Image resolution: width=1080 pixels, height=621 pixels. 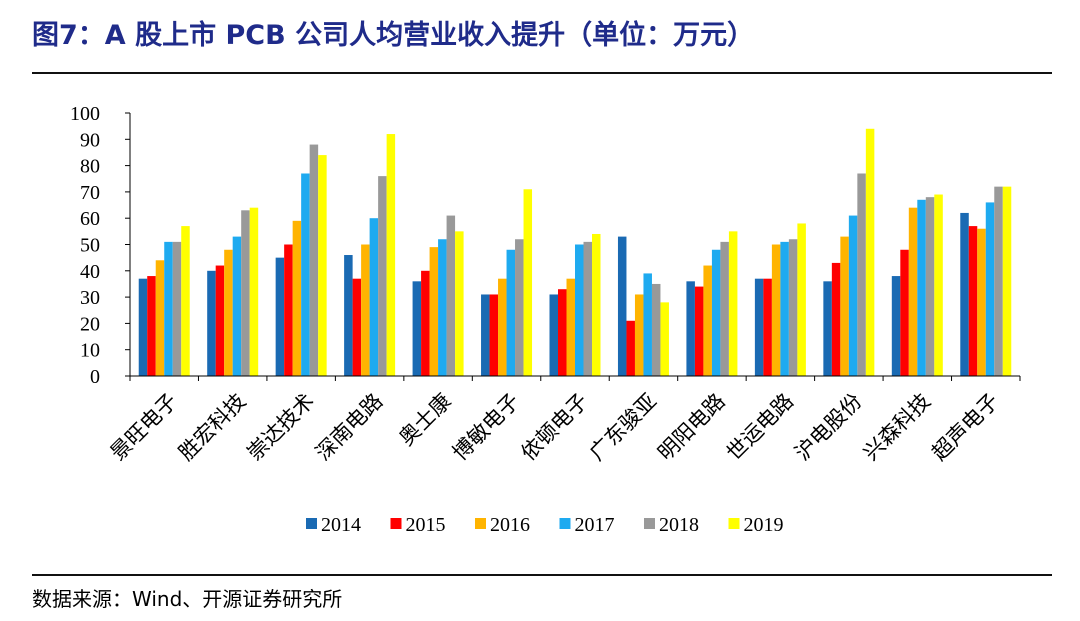 What do you see at coordinates (90, 246) in the screenshot?
I see `y-tick-label: 50` at bounding box center [90, 246].